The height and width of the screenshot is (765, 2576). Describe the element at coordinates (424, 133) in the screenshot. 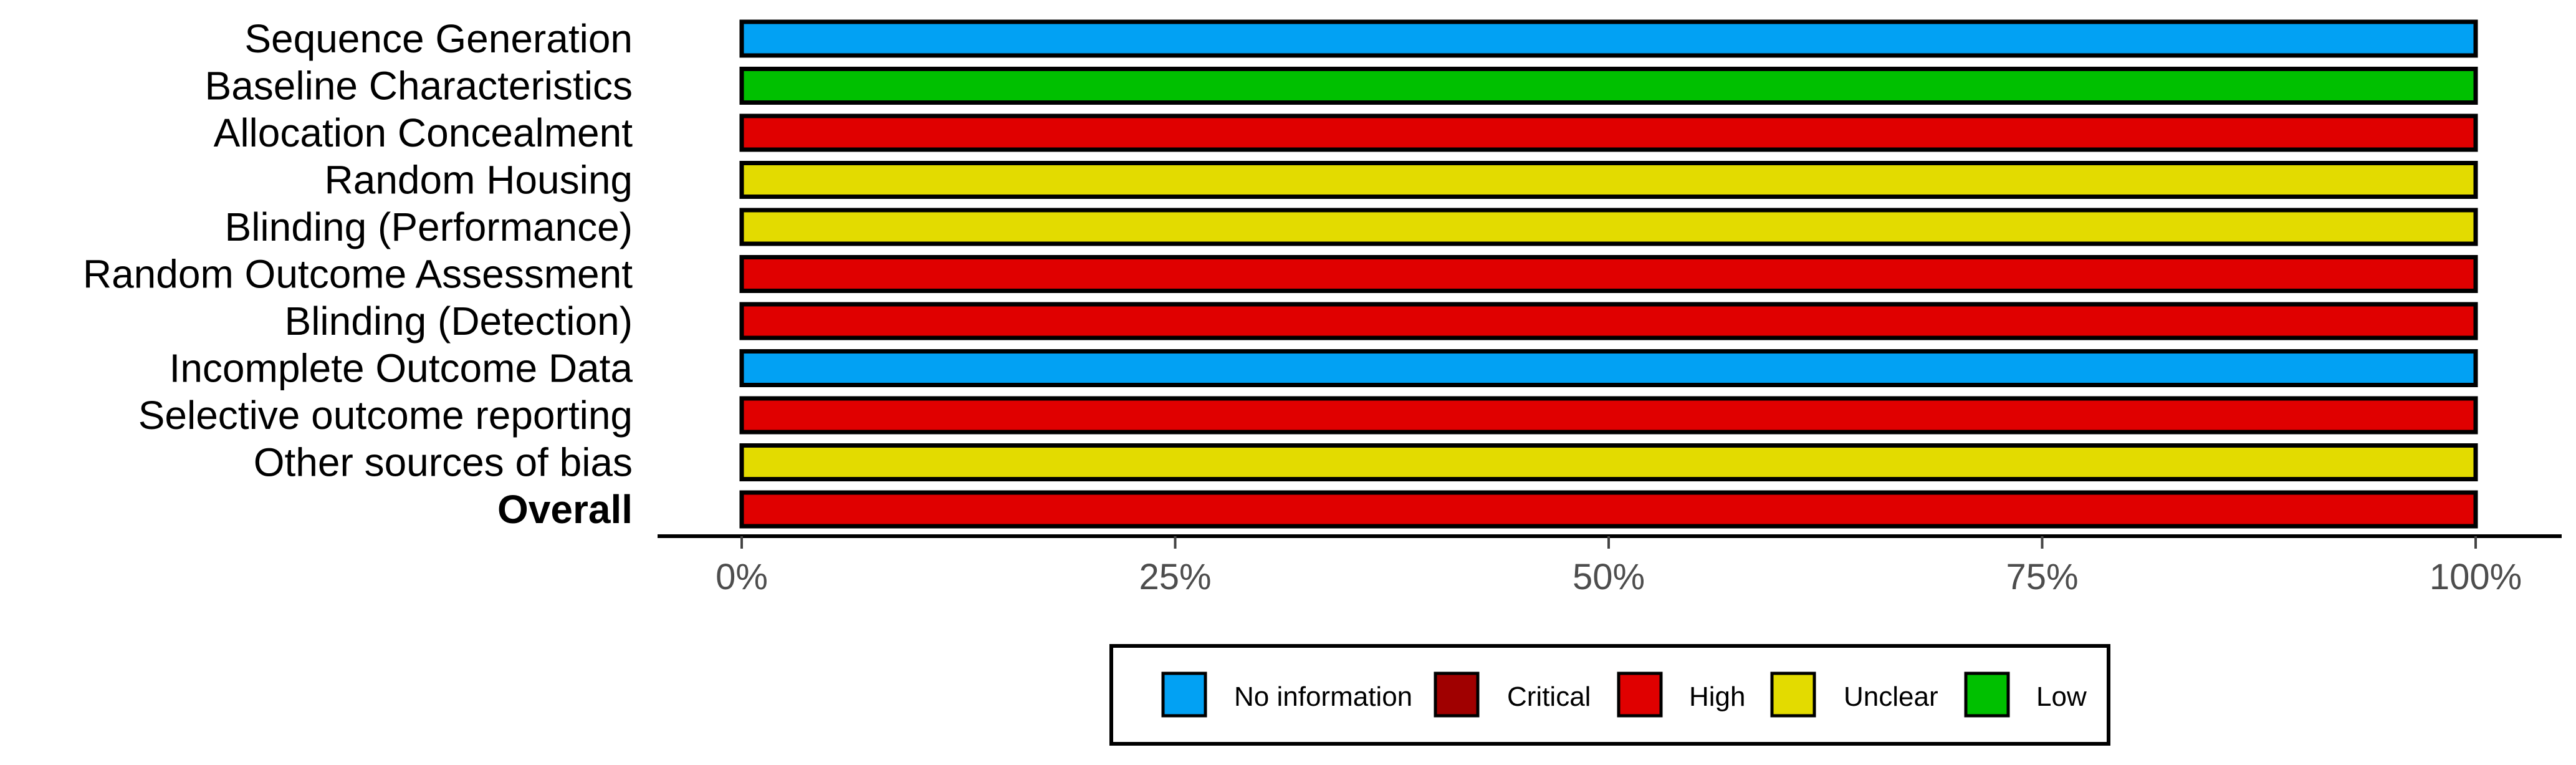

I see `category-label: Allocation Concealment` at that location.